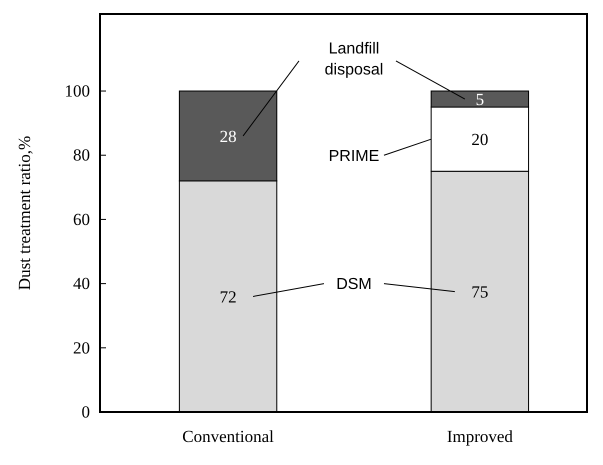  What do you see at coordinates (479, 292) in the screenshot?
I see `data-label: 75` at bounding box center [479, 292].